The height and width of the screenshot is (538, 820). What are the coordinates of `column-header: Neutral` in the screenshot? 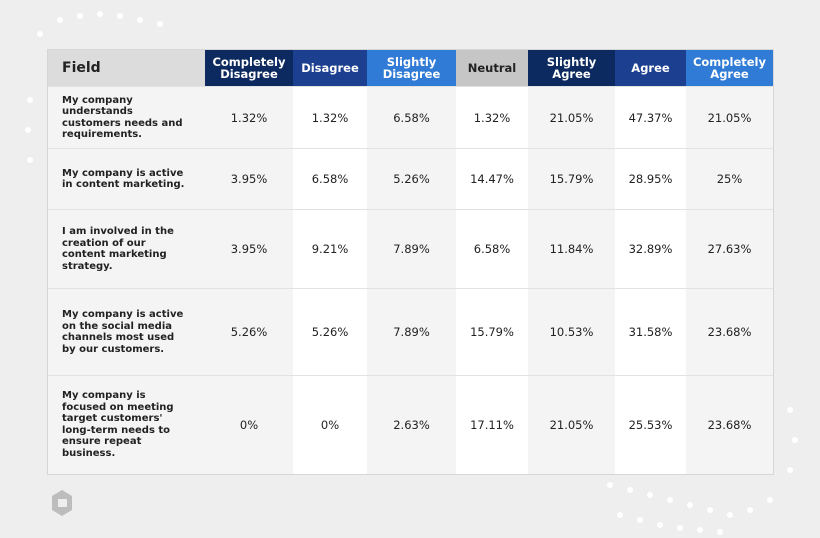 It's located at (492, 68).